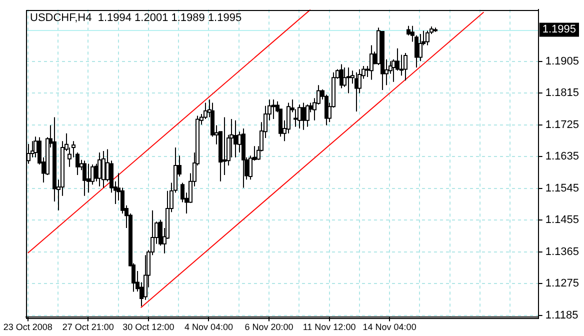 This screenshot has width=584, height=336. What do you see at coordinates (27, 327) in the screenshot?
I see `x-tick-label: 23 Oct 2008` at bounding box center [27, 327].